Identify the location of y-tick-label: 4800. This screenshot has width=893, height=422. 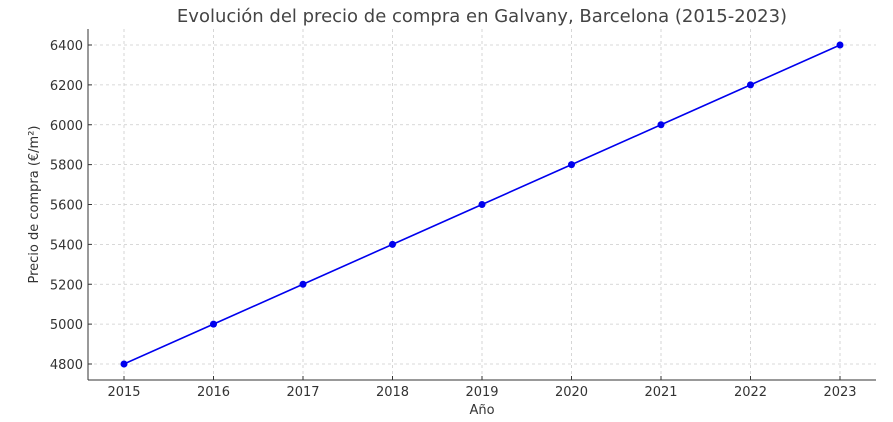
(66, 365).